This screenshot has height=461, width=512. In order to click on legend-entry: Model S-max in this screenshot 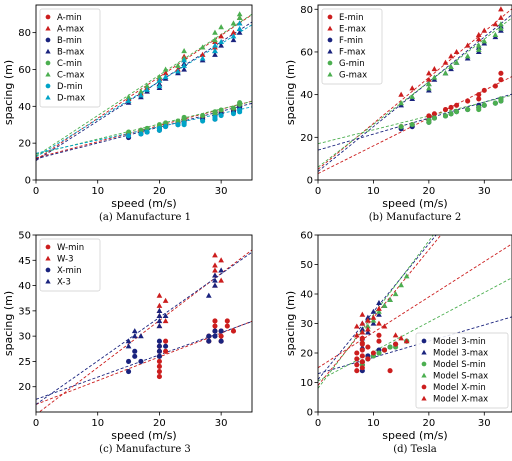, I will do `click(460, 377)`.